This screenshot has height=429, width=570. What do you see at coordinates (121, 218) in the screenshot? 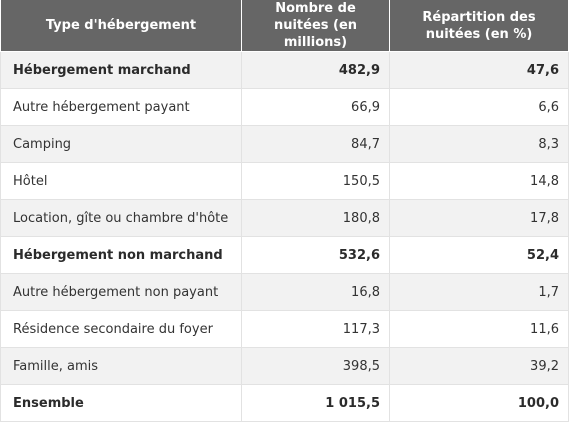
I see `row-label: Location, gîte ou chambre d'hôte` at bounding box center [121, 218].